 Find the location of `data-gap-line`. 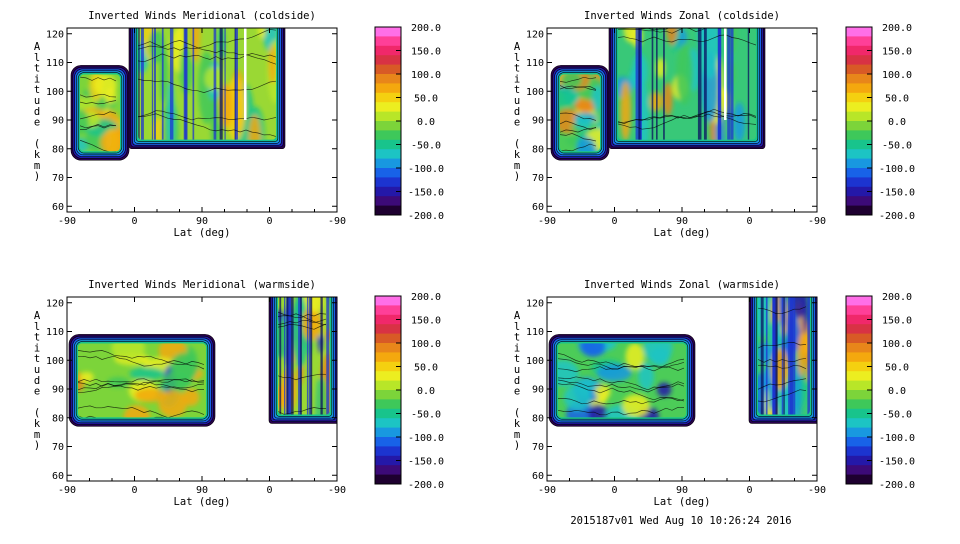

data-gap-line is located at coordinates (725, 74).